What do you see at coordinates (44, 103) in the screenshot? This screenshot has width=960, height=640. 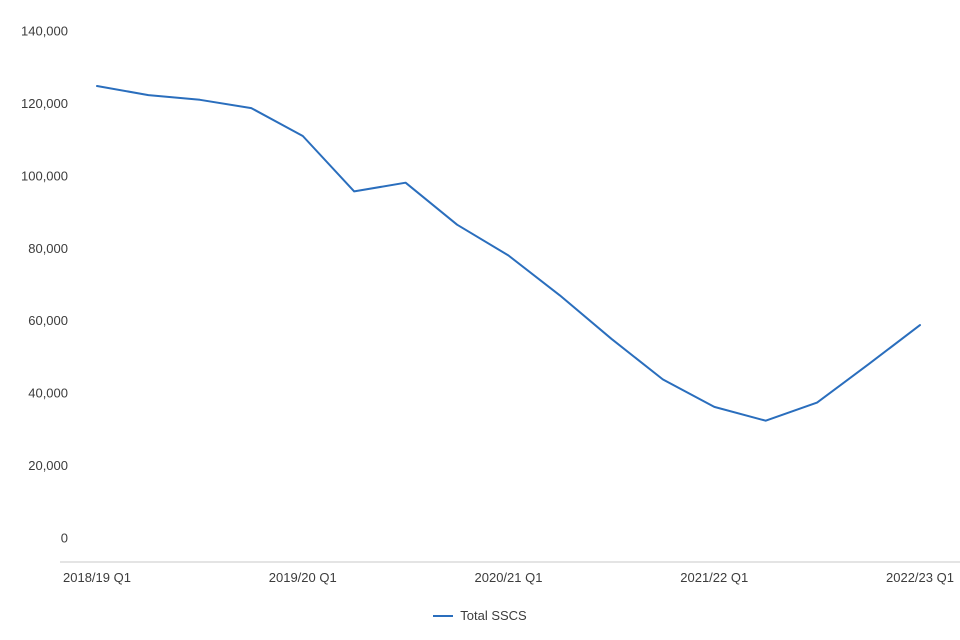 I see `y-tick-label: 120,000` at bounding box center [44, 103].